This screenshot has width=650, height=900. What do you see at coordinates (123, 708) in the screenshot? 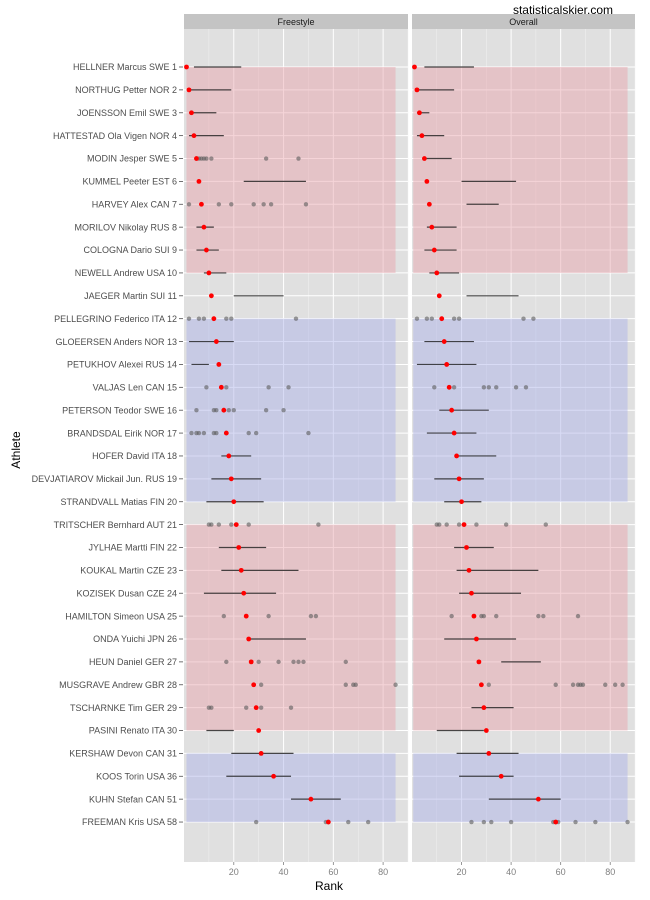
I see `y-tick-label: TSCHARNKE Tim GER 29` at bounding box center [123, 708].